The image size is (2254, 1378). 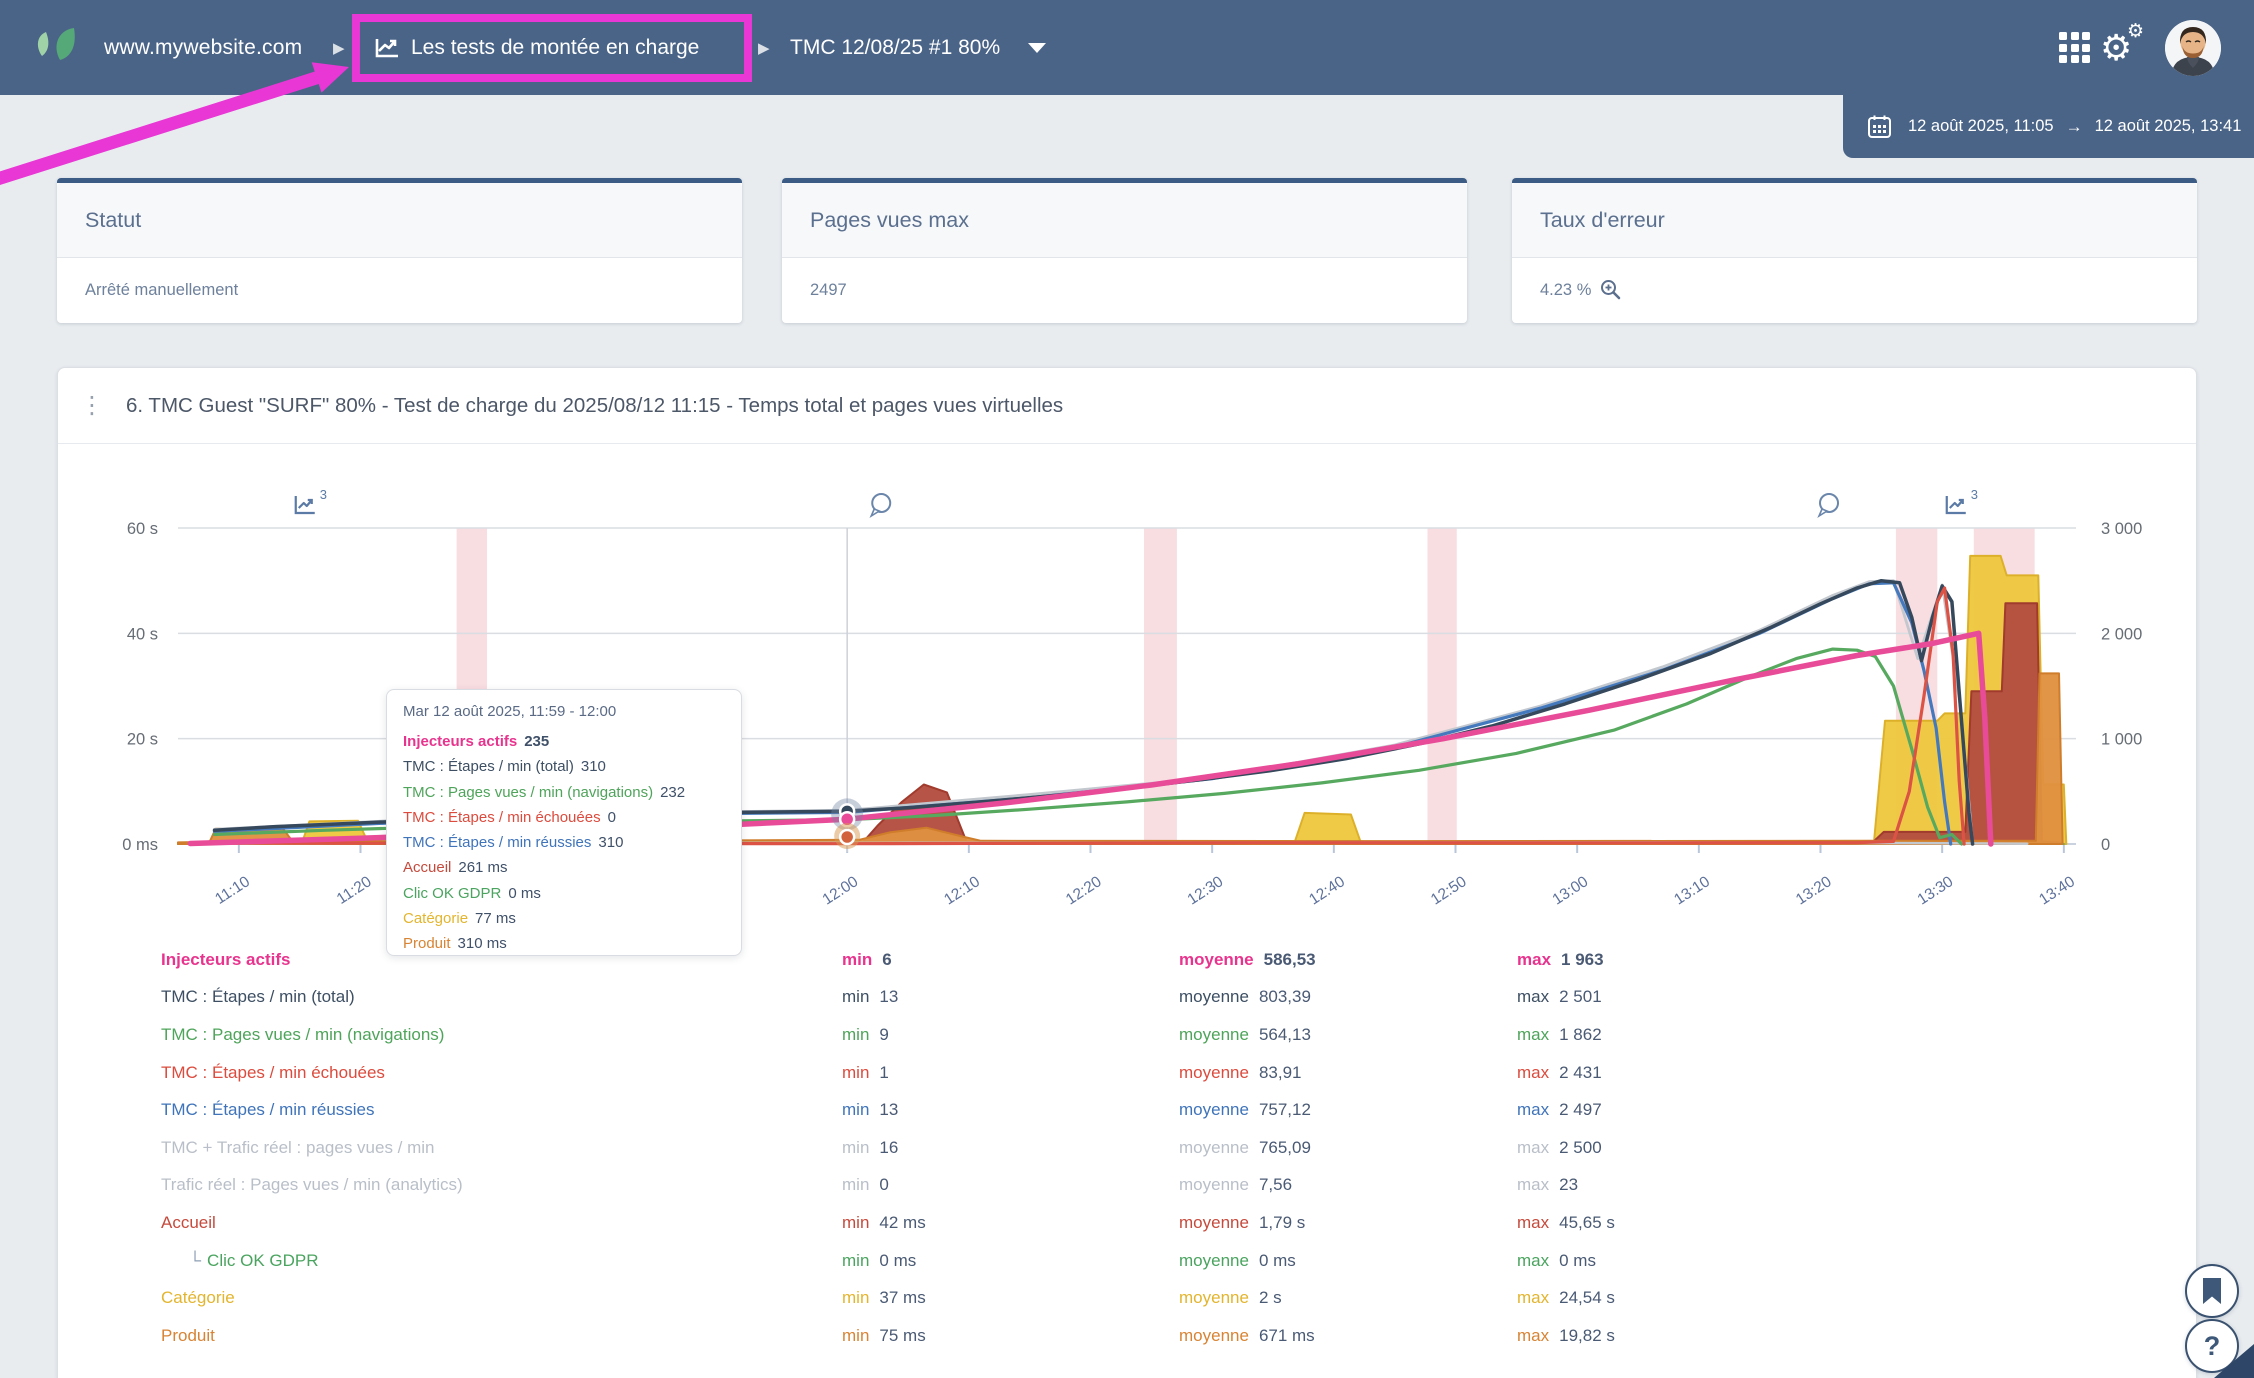 I want to click on chart-marker-count: 3, so click(x=323, y=494).